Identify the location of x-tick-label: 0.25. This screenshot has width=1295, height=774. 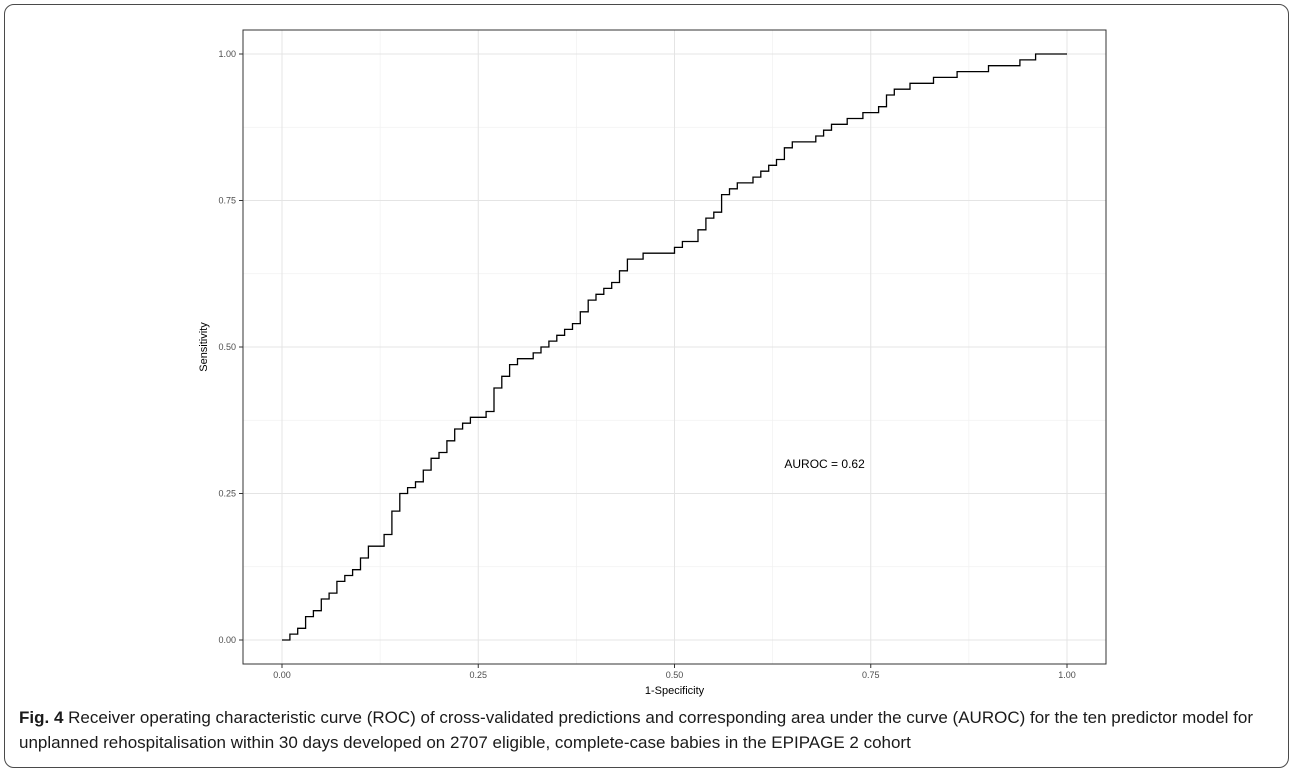
(478, 675).